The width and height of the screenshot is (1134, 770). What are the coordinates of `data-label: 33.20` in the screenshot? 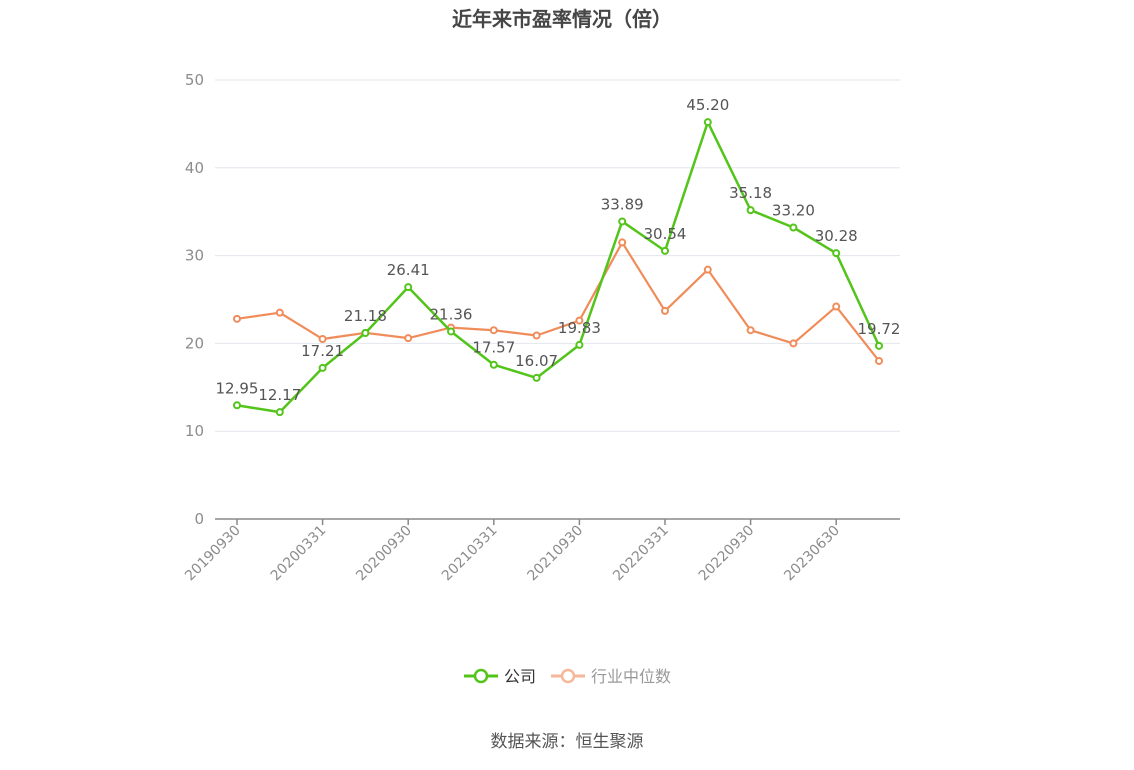 It's located at (793, 211).